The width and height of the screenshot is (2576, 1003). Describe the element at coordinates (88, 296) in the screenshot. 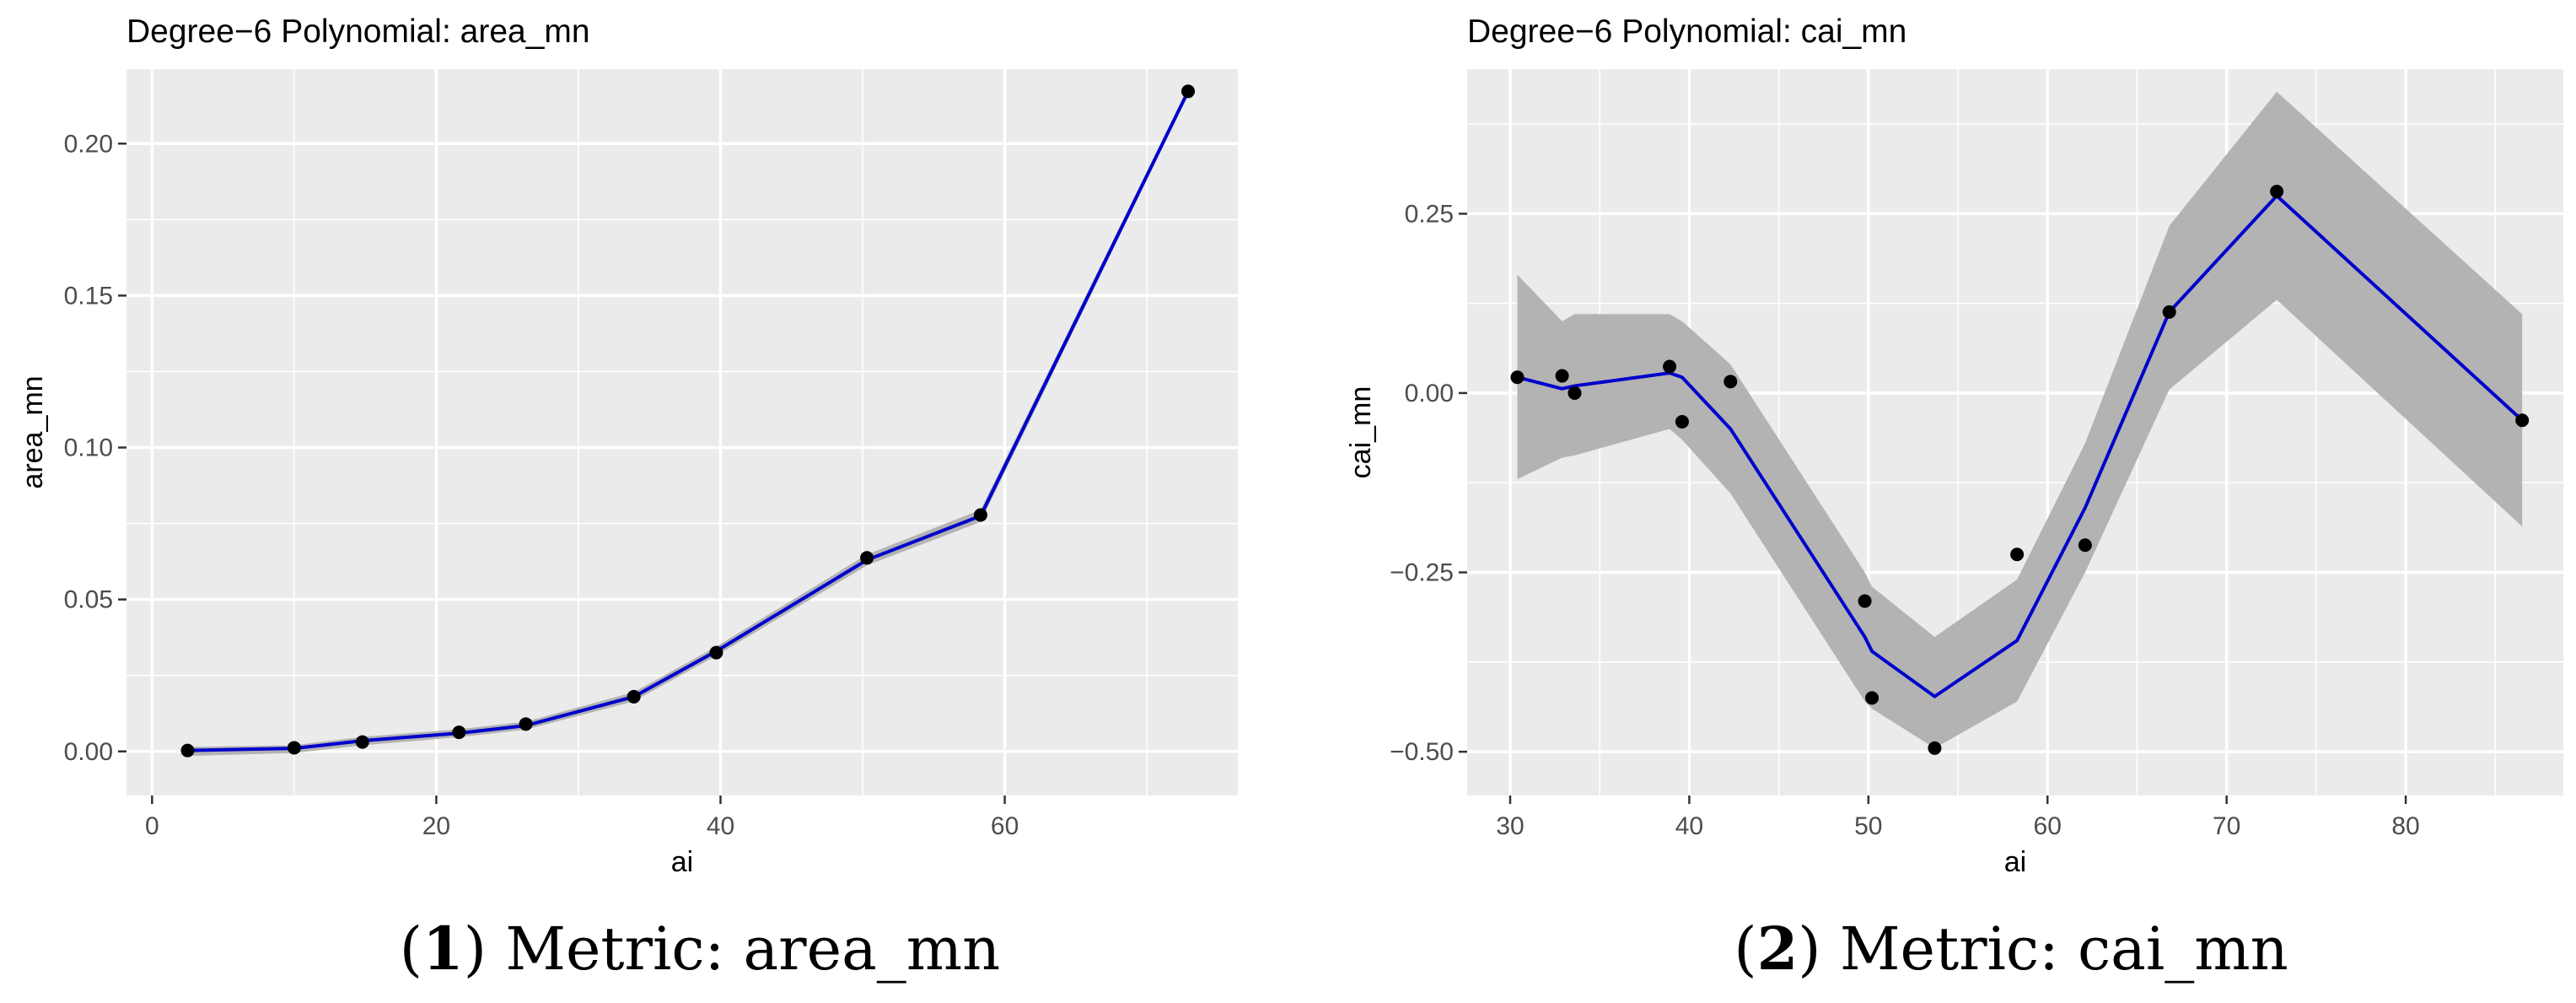

I see `y-tick-label: 0.15` at that location.